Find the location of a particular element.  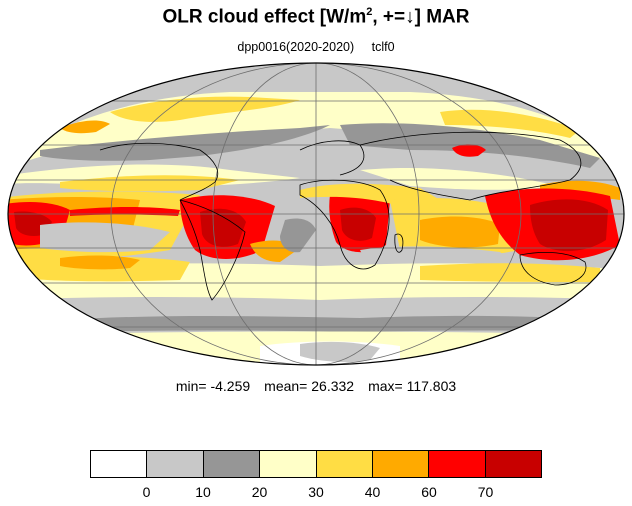

colorbar-tick-label: 30 is located at coordinates (316, 492).